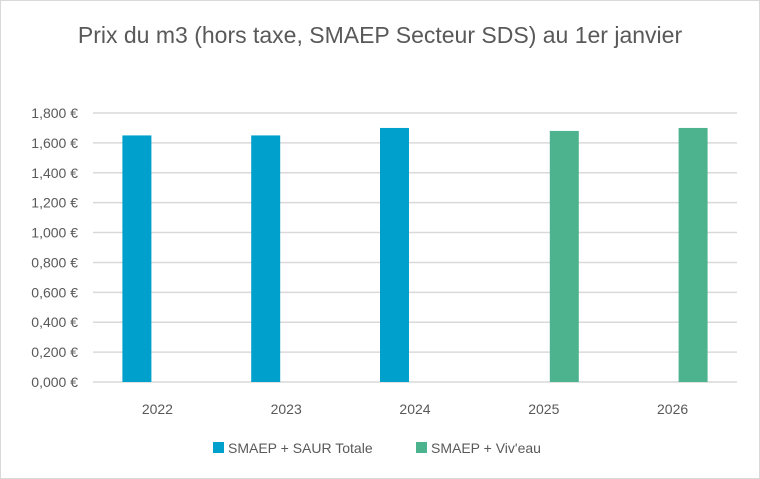  I want to click on x-tick-label: 2025, so click(543, 409).